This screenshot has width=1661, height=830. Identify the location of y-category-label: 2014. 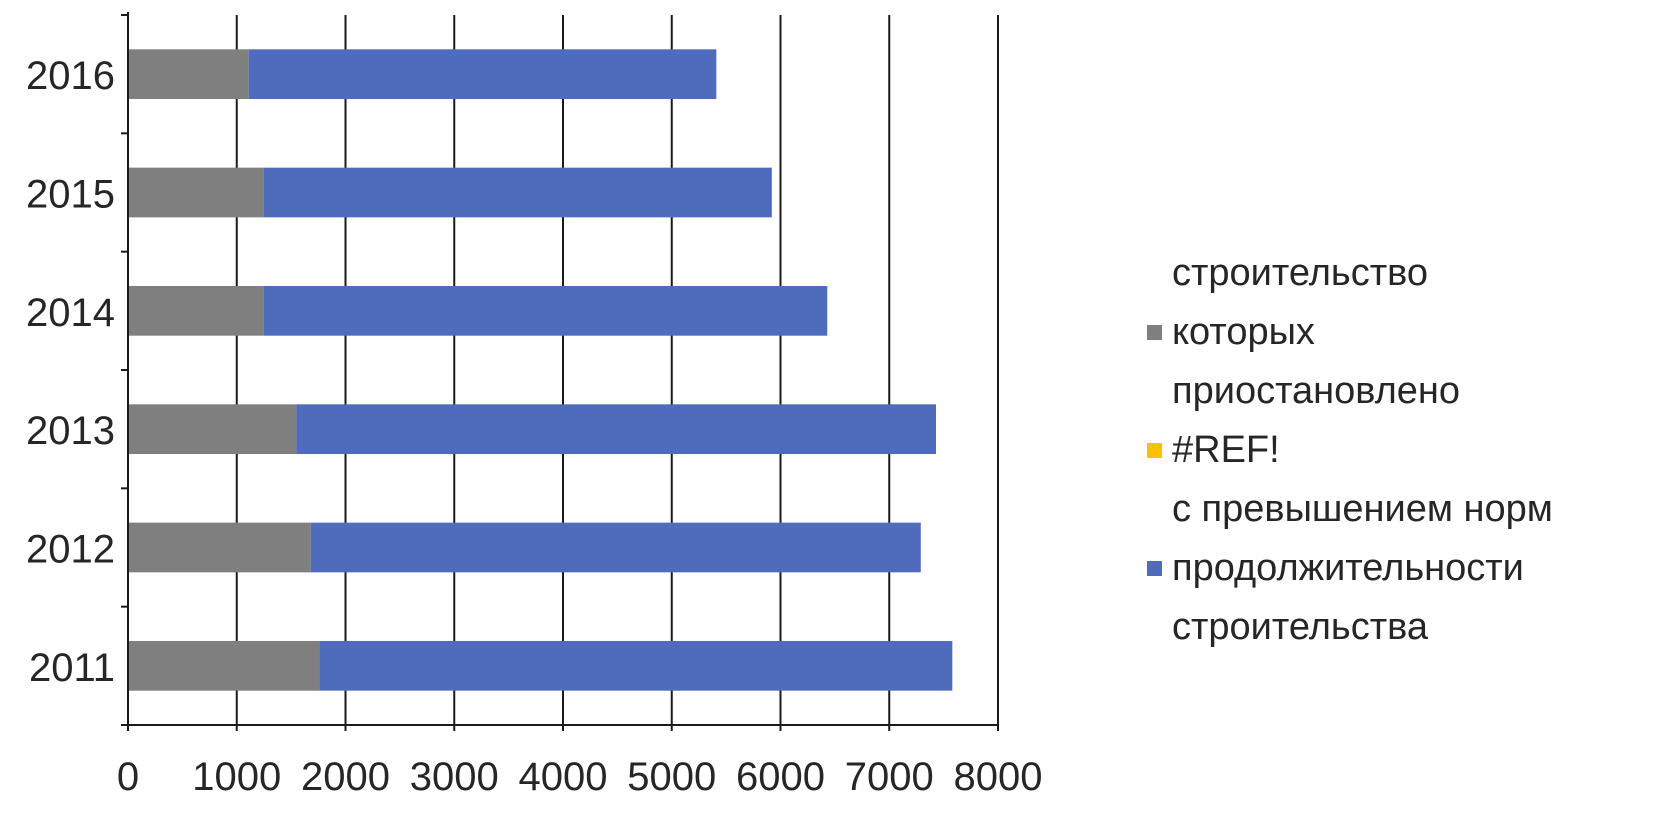
(70, 313).